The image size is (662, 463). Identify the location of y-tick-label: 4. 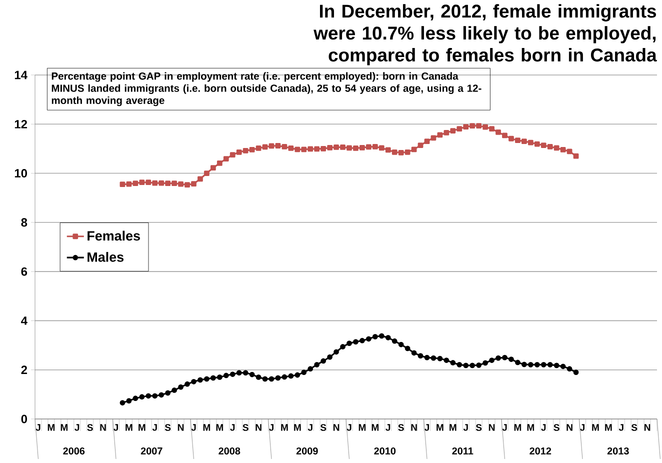
(24, 320).